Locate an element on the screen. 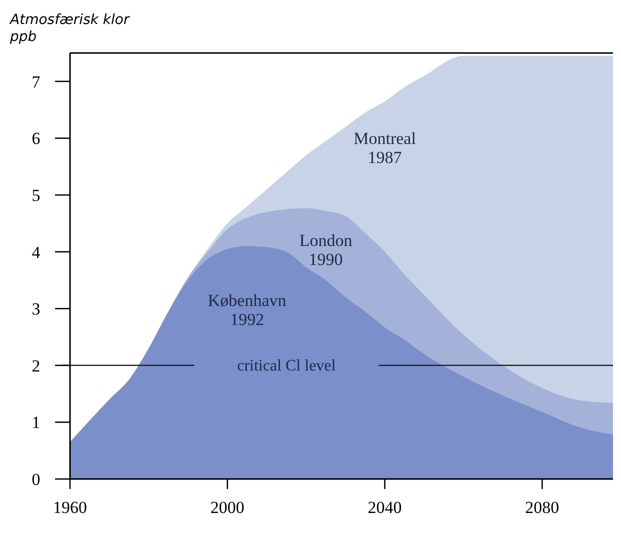 The height and width of the screenshot is (549, 621). y-axis-title: ppb is located at coordinates (23, 37).